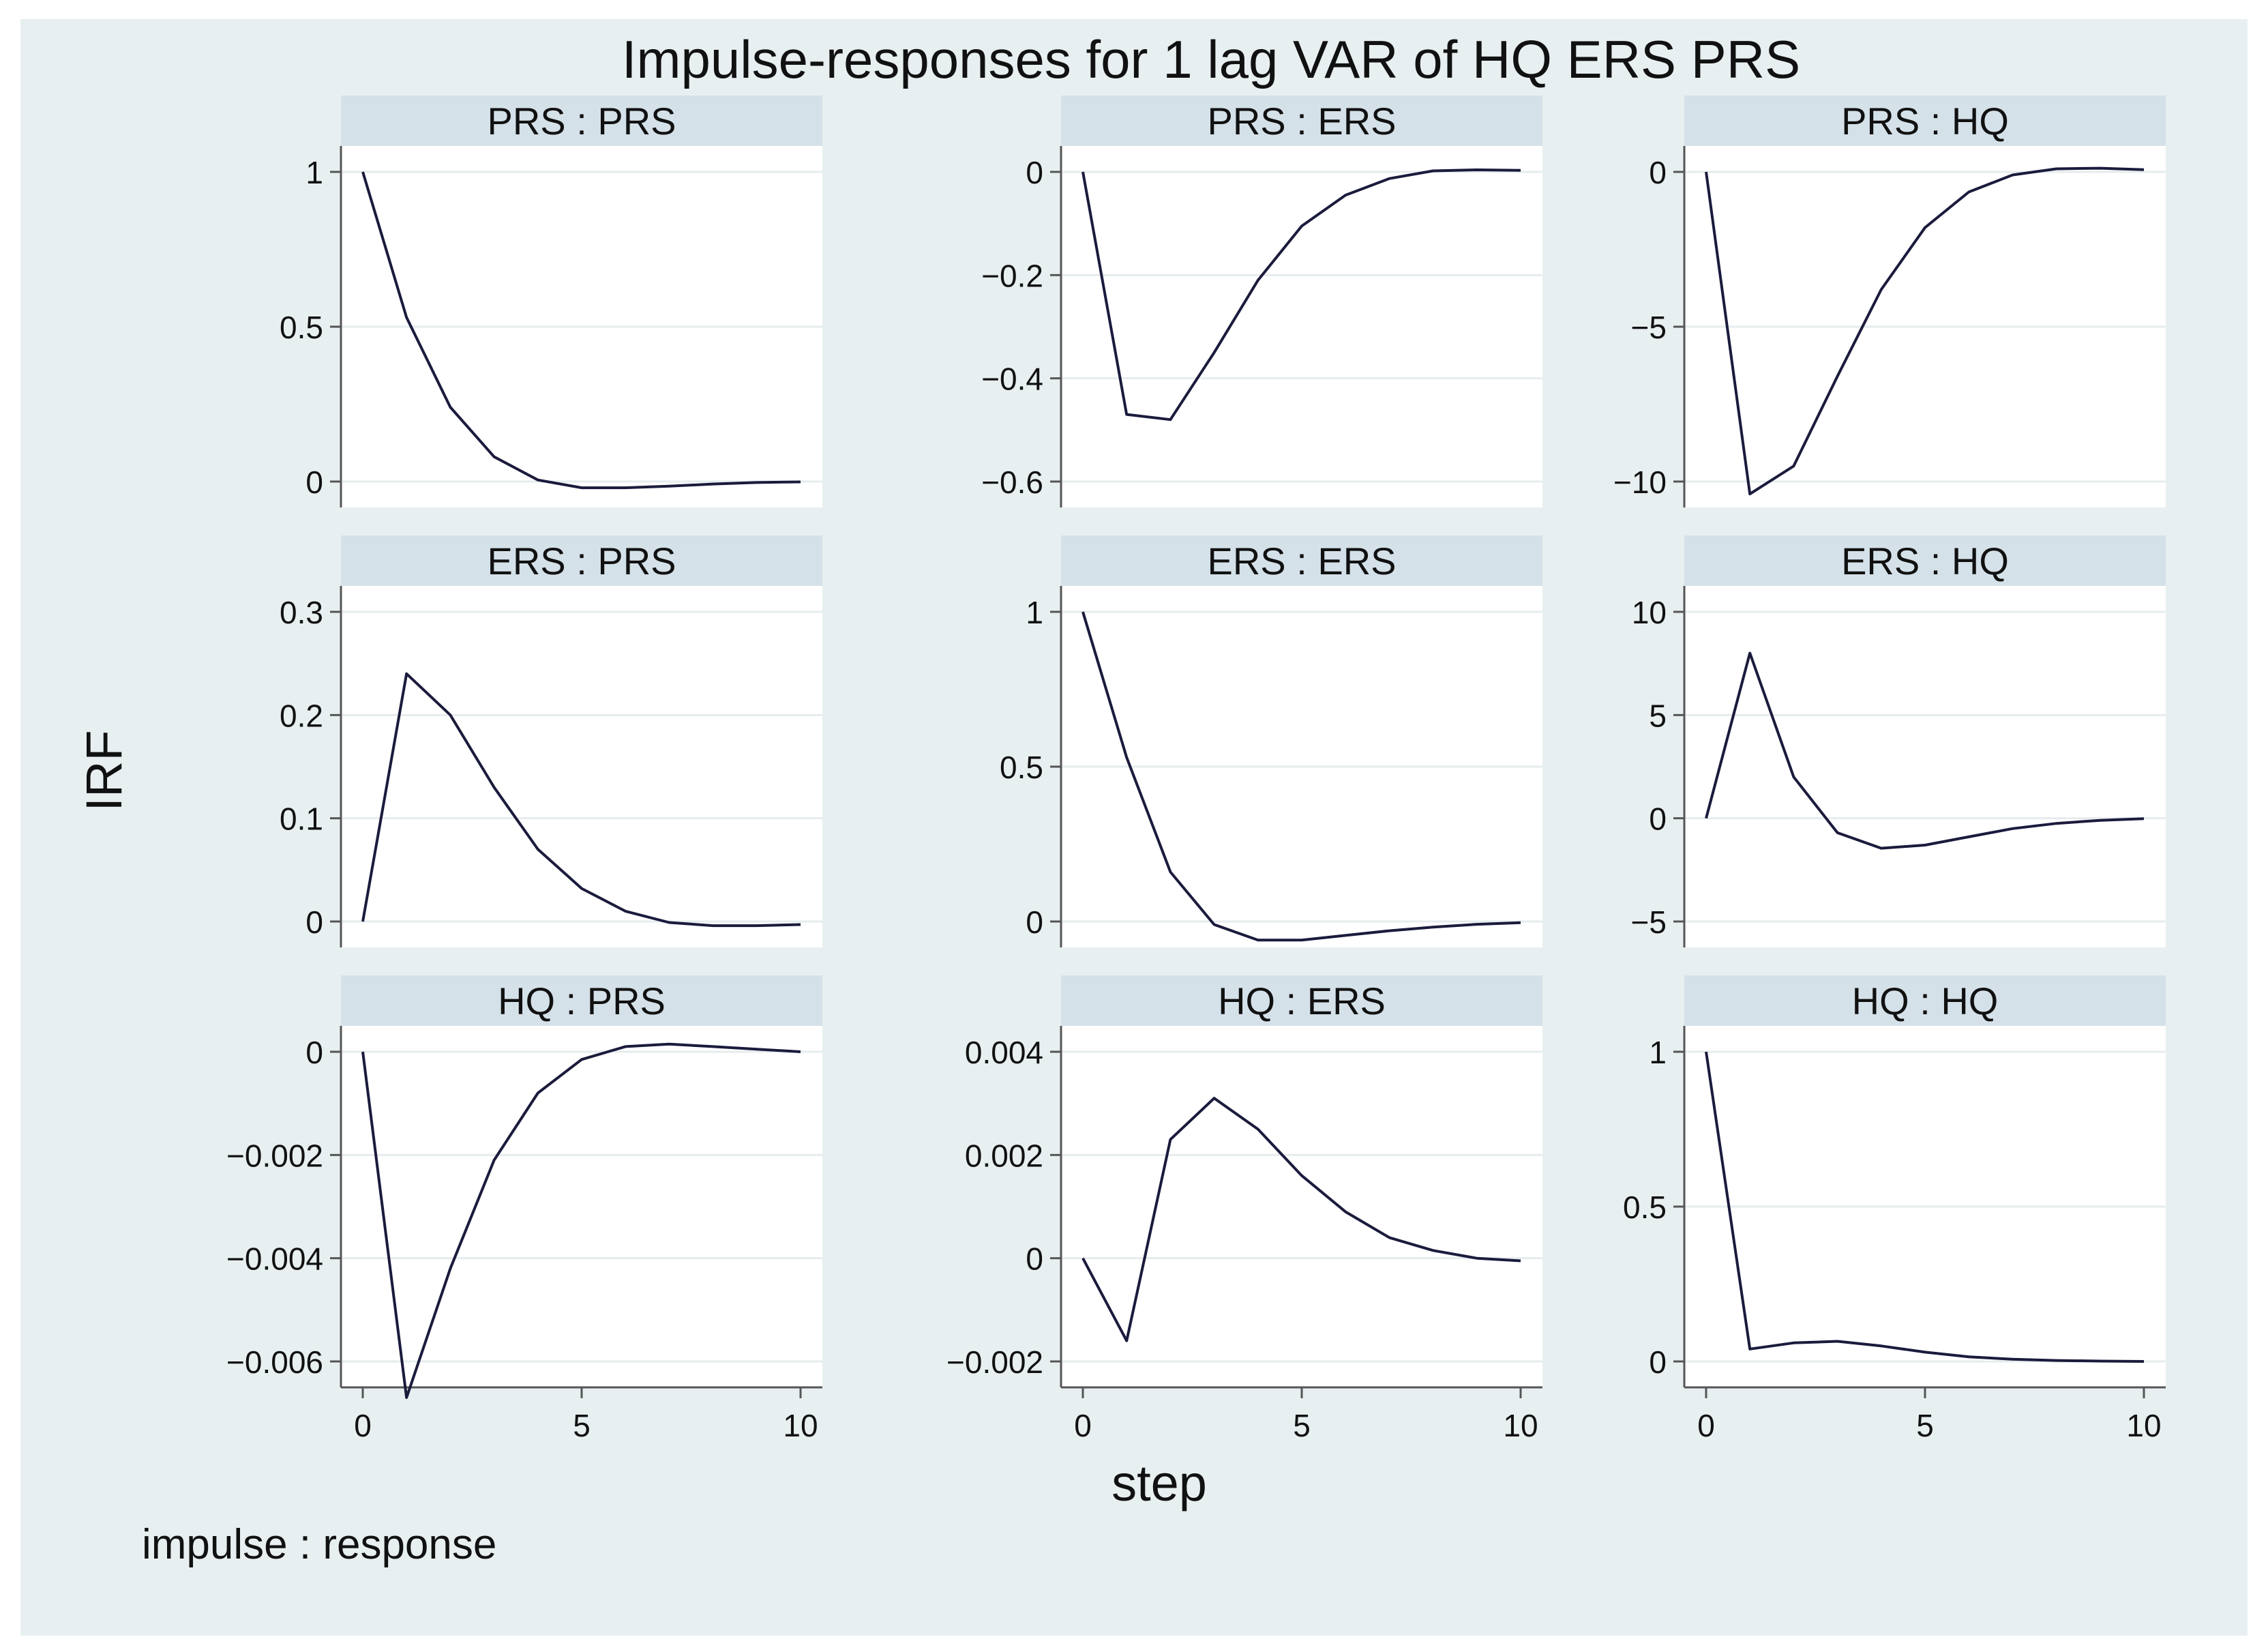 The image size is (2268, 1652). What do you see at coordinates (274, 1362) in the screenshot?
I see `y-tick-label: −0.006` at bounding box center [274, 1362].